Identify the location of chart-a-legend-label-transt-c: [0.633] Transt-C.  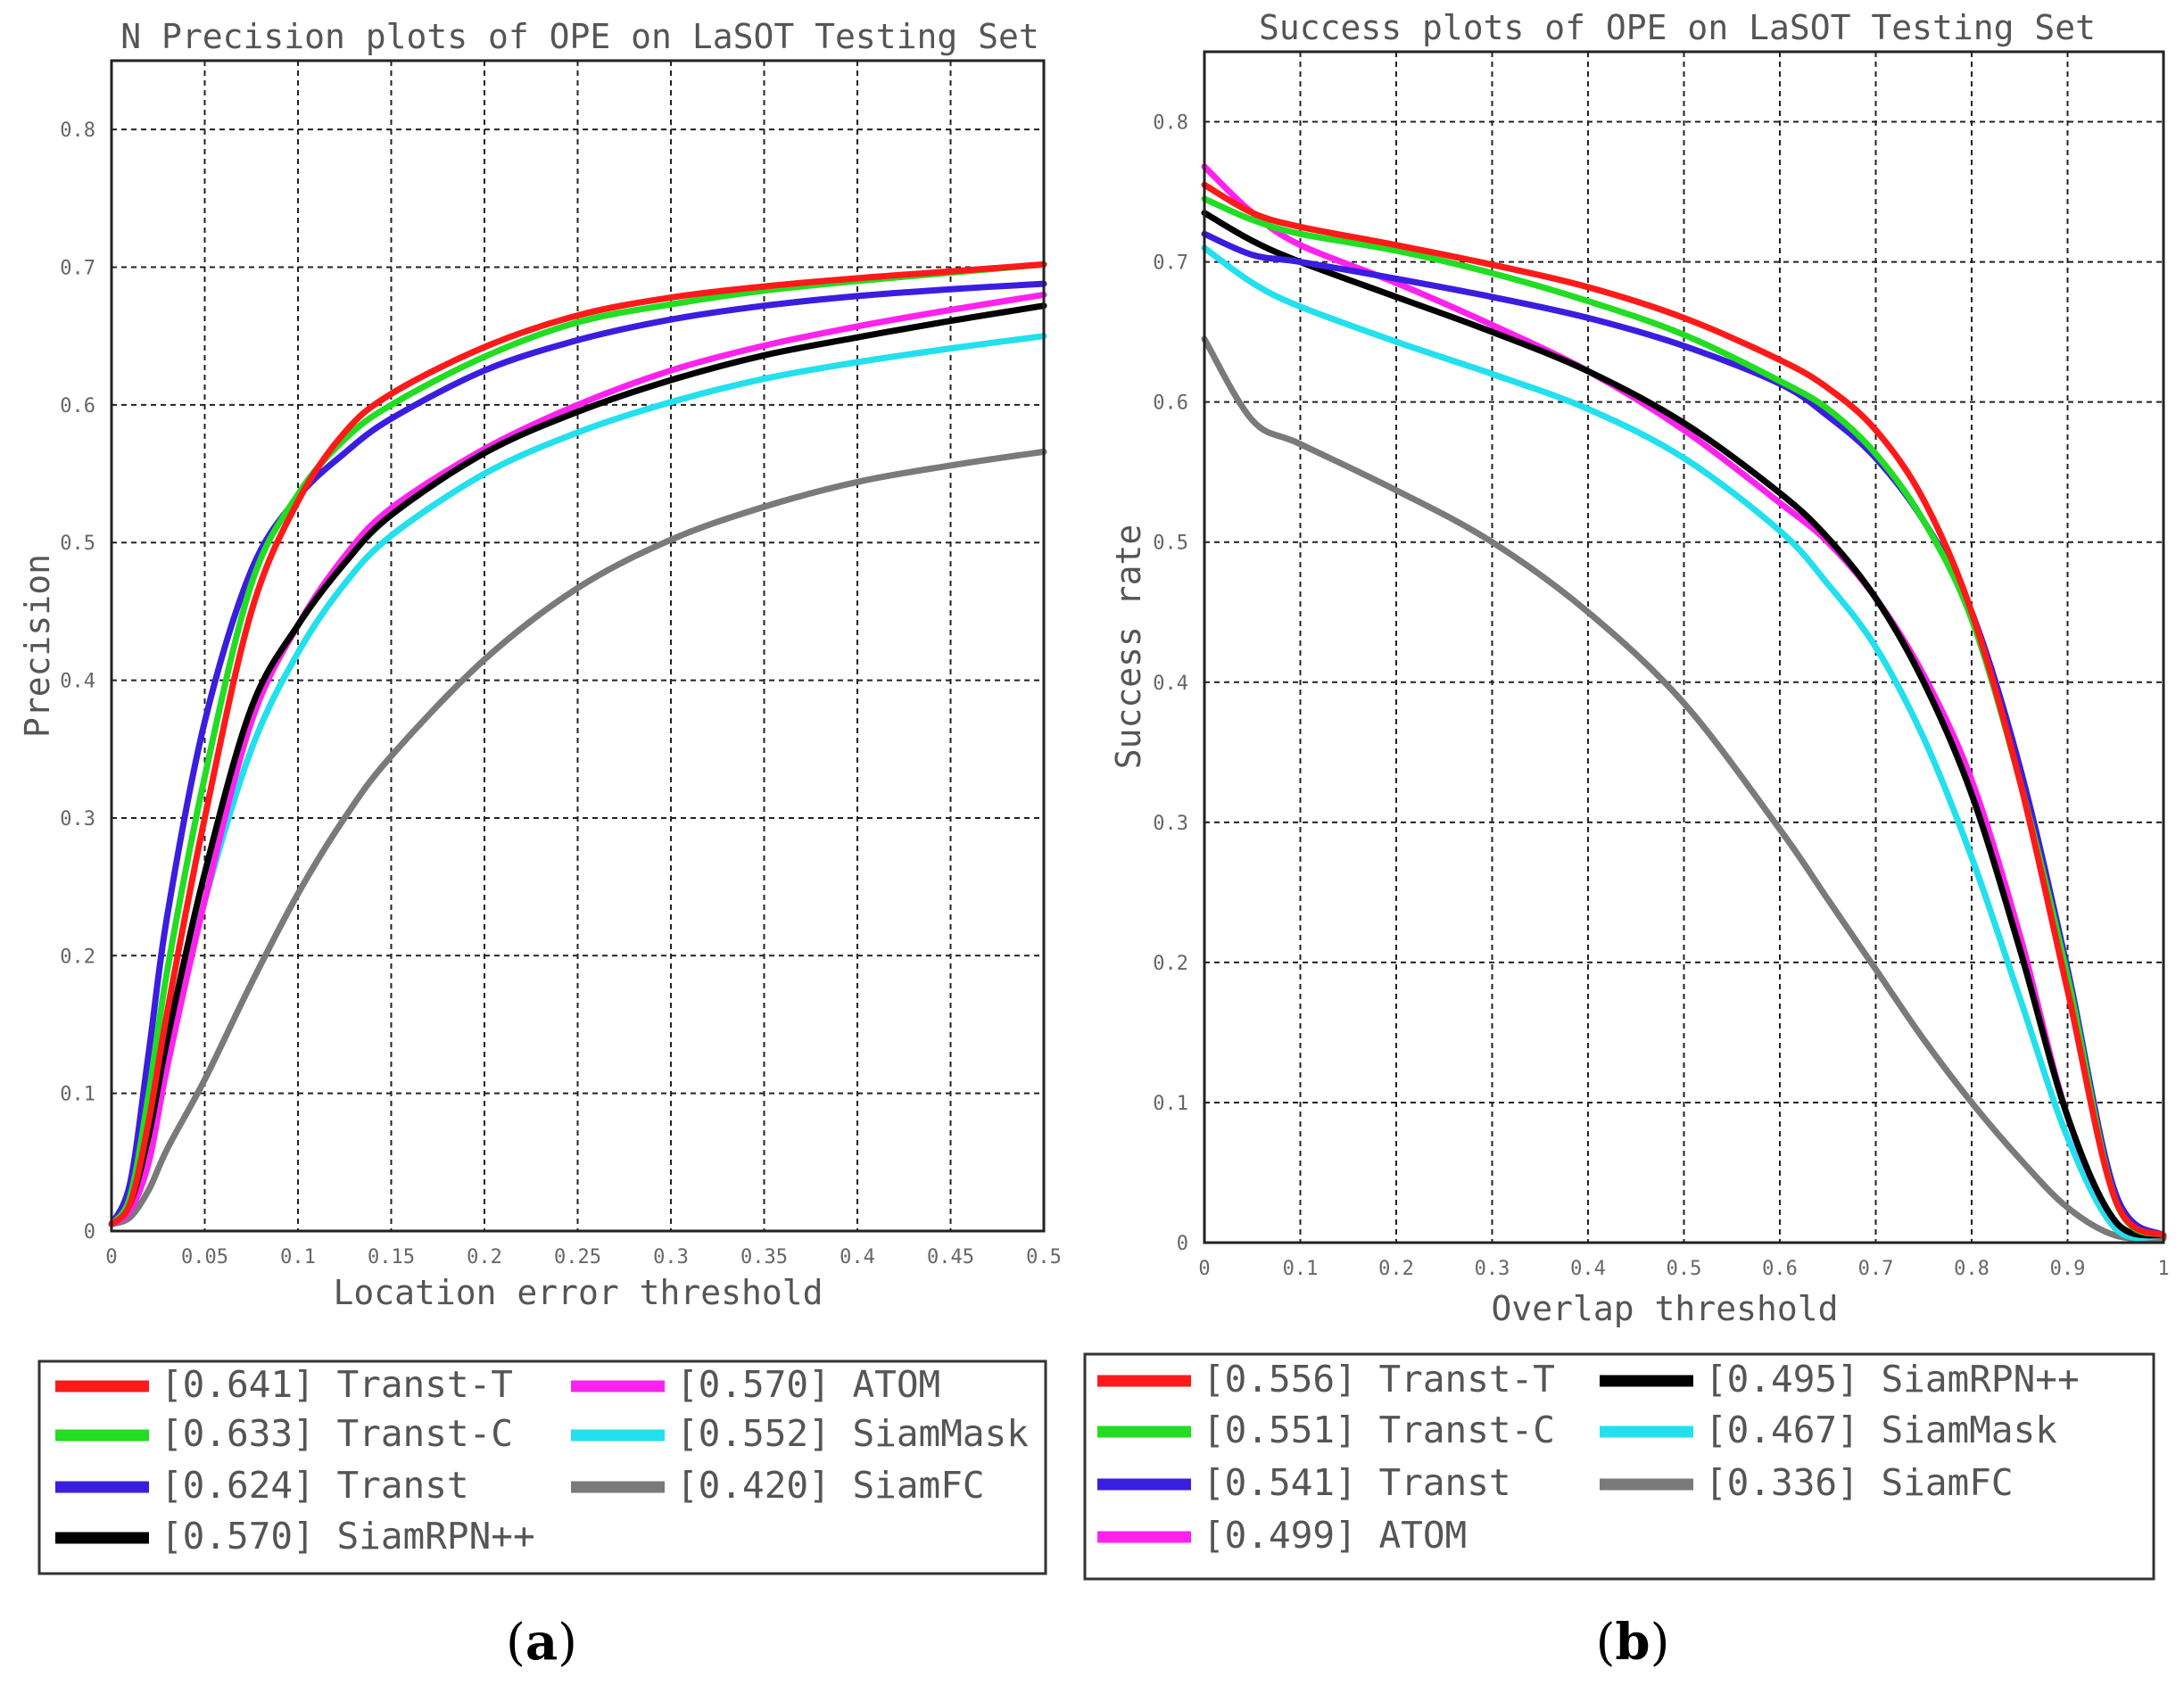
(337, 1433).